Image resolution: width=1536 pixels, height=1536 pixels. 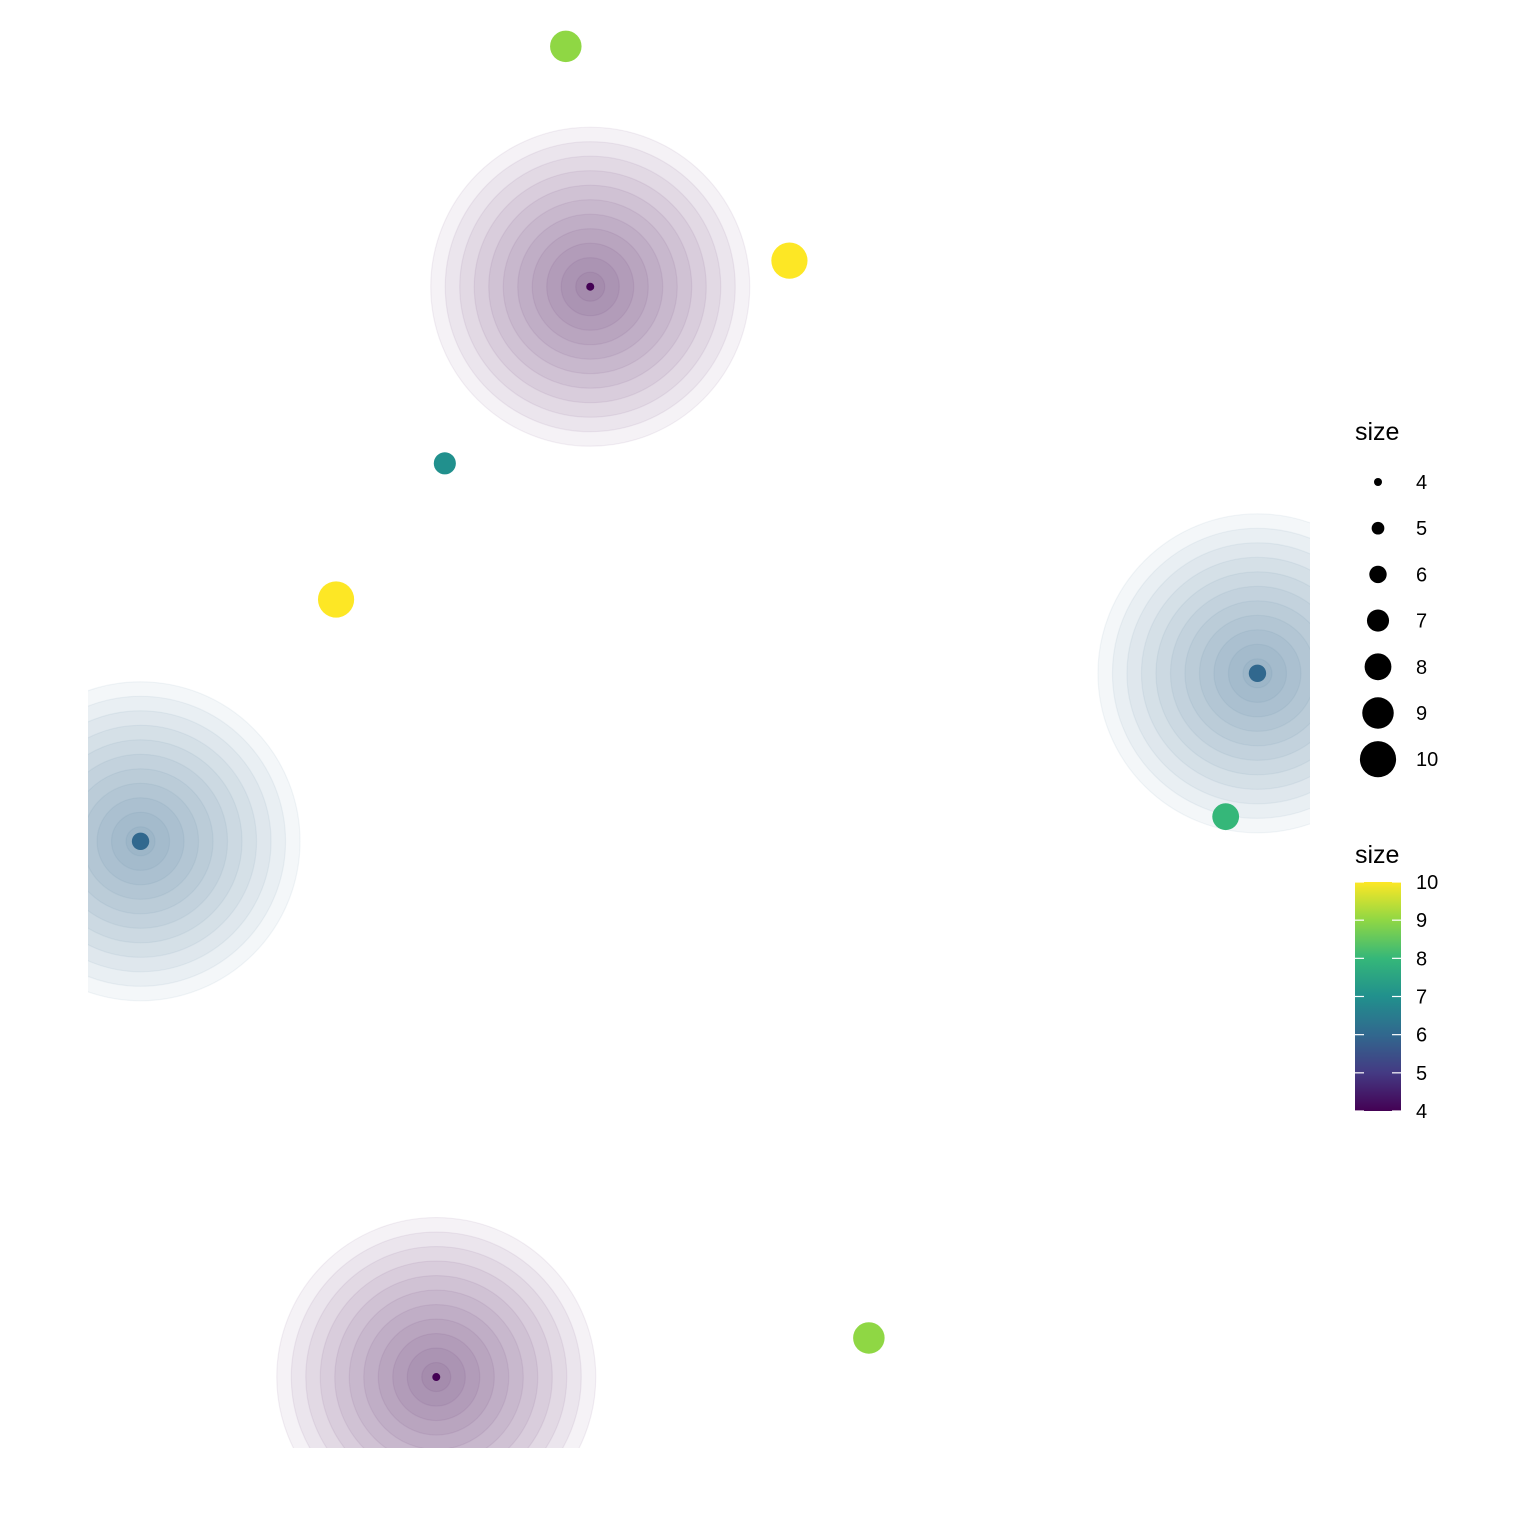 What do you see at coordinates (1421, 668) in the screenshot?
I see `size-legend-label: 8` at bounding box center [1421, 668].